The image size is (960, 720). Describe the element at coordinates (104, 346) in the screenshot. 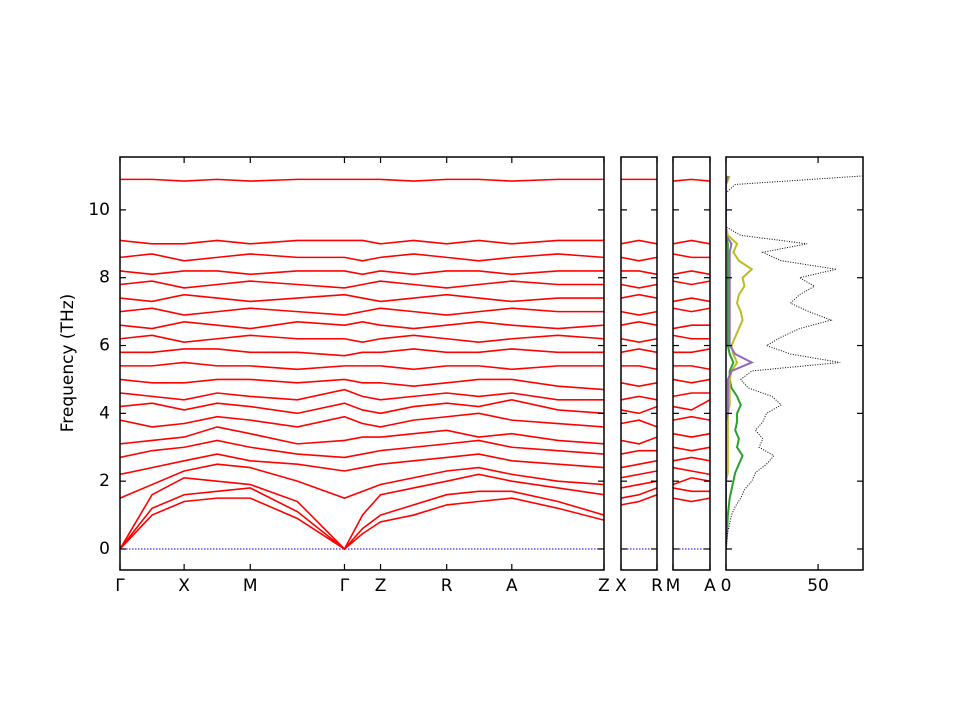

I see `y-tick-label: 6` at that location.